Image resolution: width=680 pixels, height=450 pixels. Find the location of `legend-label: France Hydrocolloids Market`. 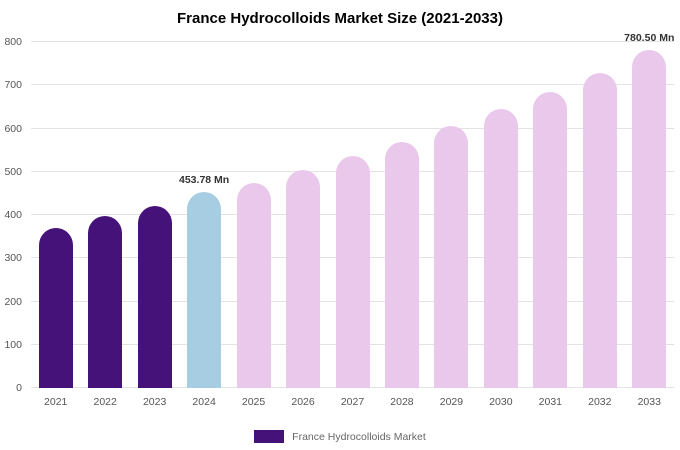

legend-label: France Hydrocolloids Market is located at coordinates (359, 436).